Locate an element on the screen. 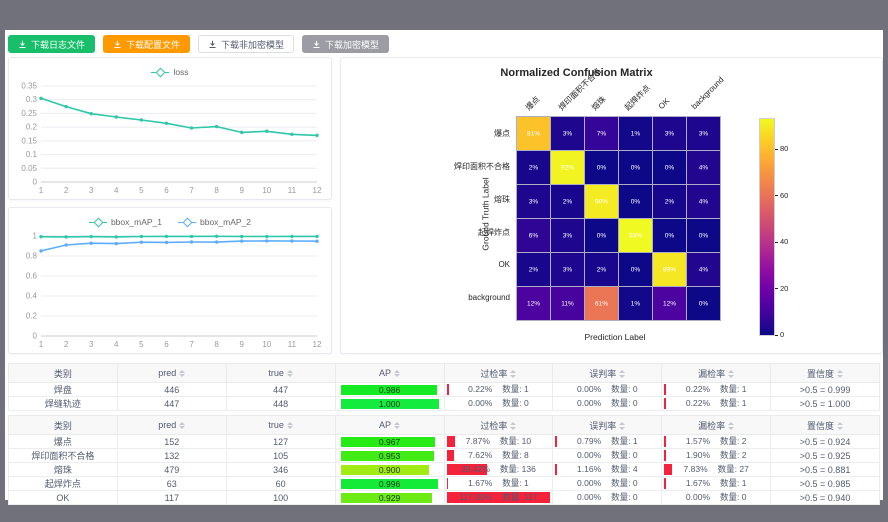  matrix-cell: 12% is located at coordinates (533, 303).